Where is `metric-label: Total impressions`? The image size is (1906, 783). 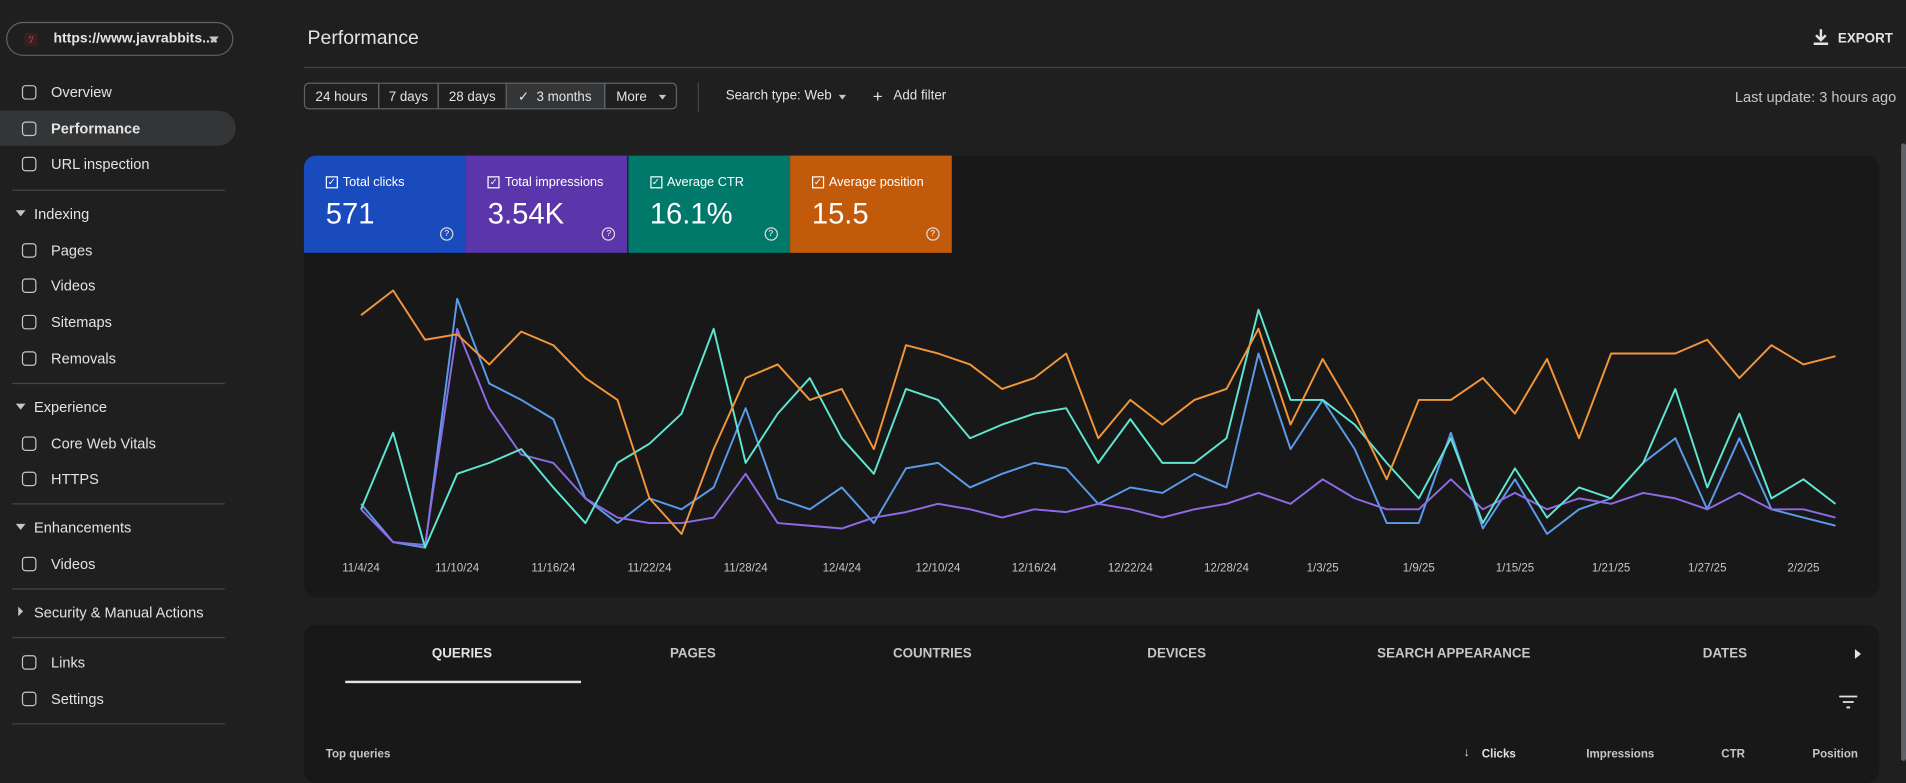
metric-label: Total impressions is located at coordinates (554, 182).